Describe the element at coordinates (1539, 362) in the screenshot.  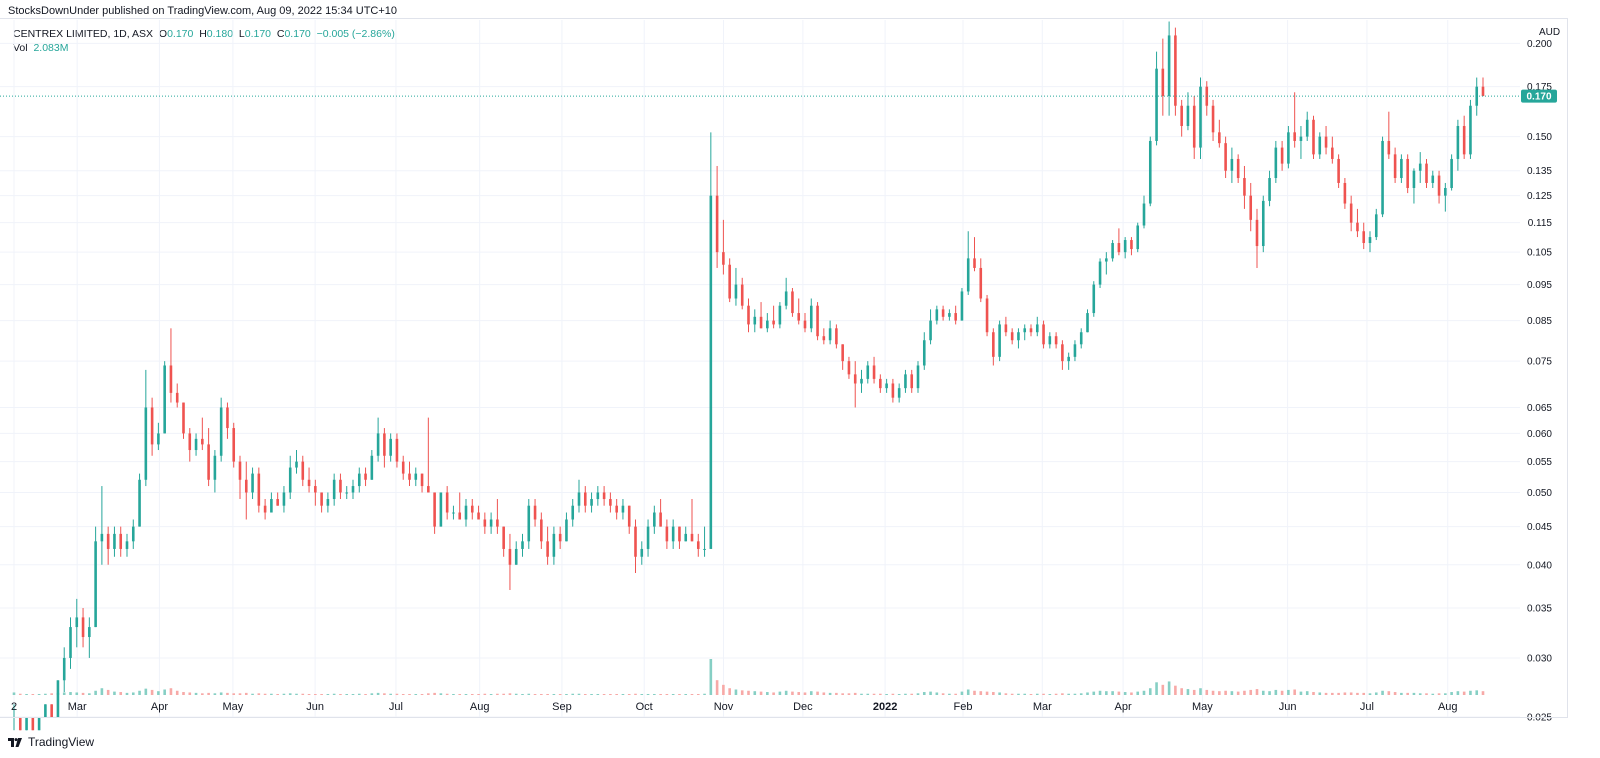
I see `price-tick-label: 0.075` at that location.